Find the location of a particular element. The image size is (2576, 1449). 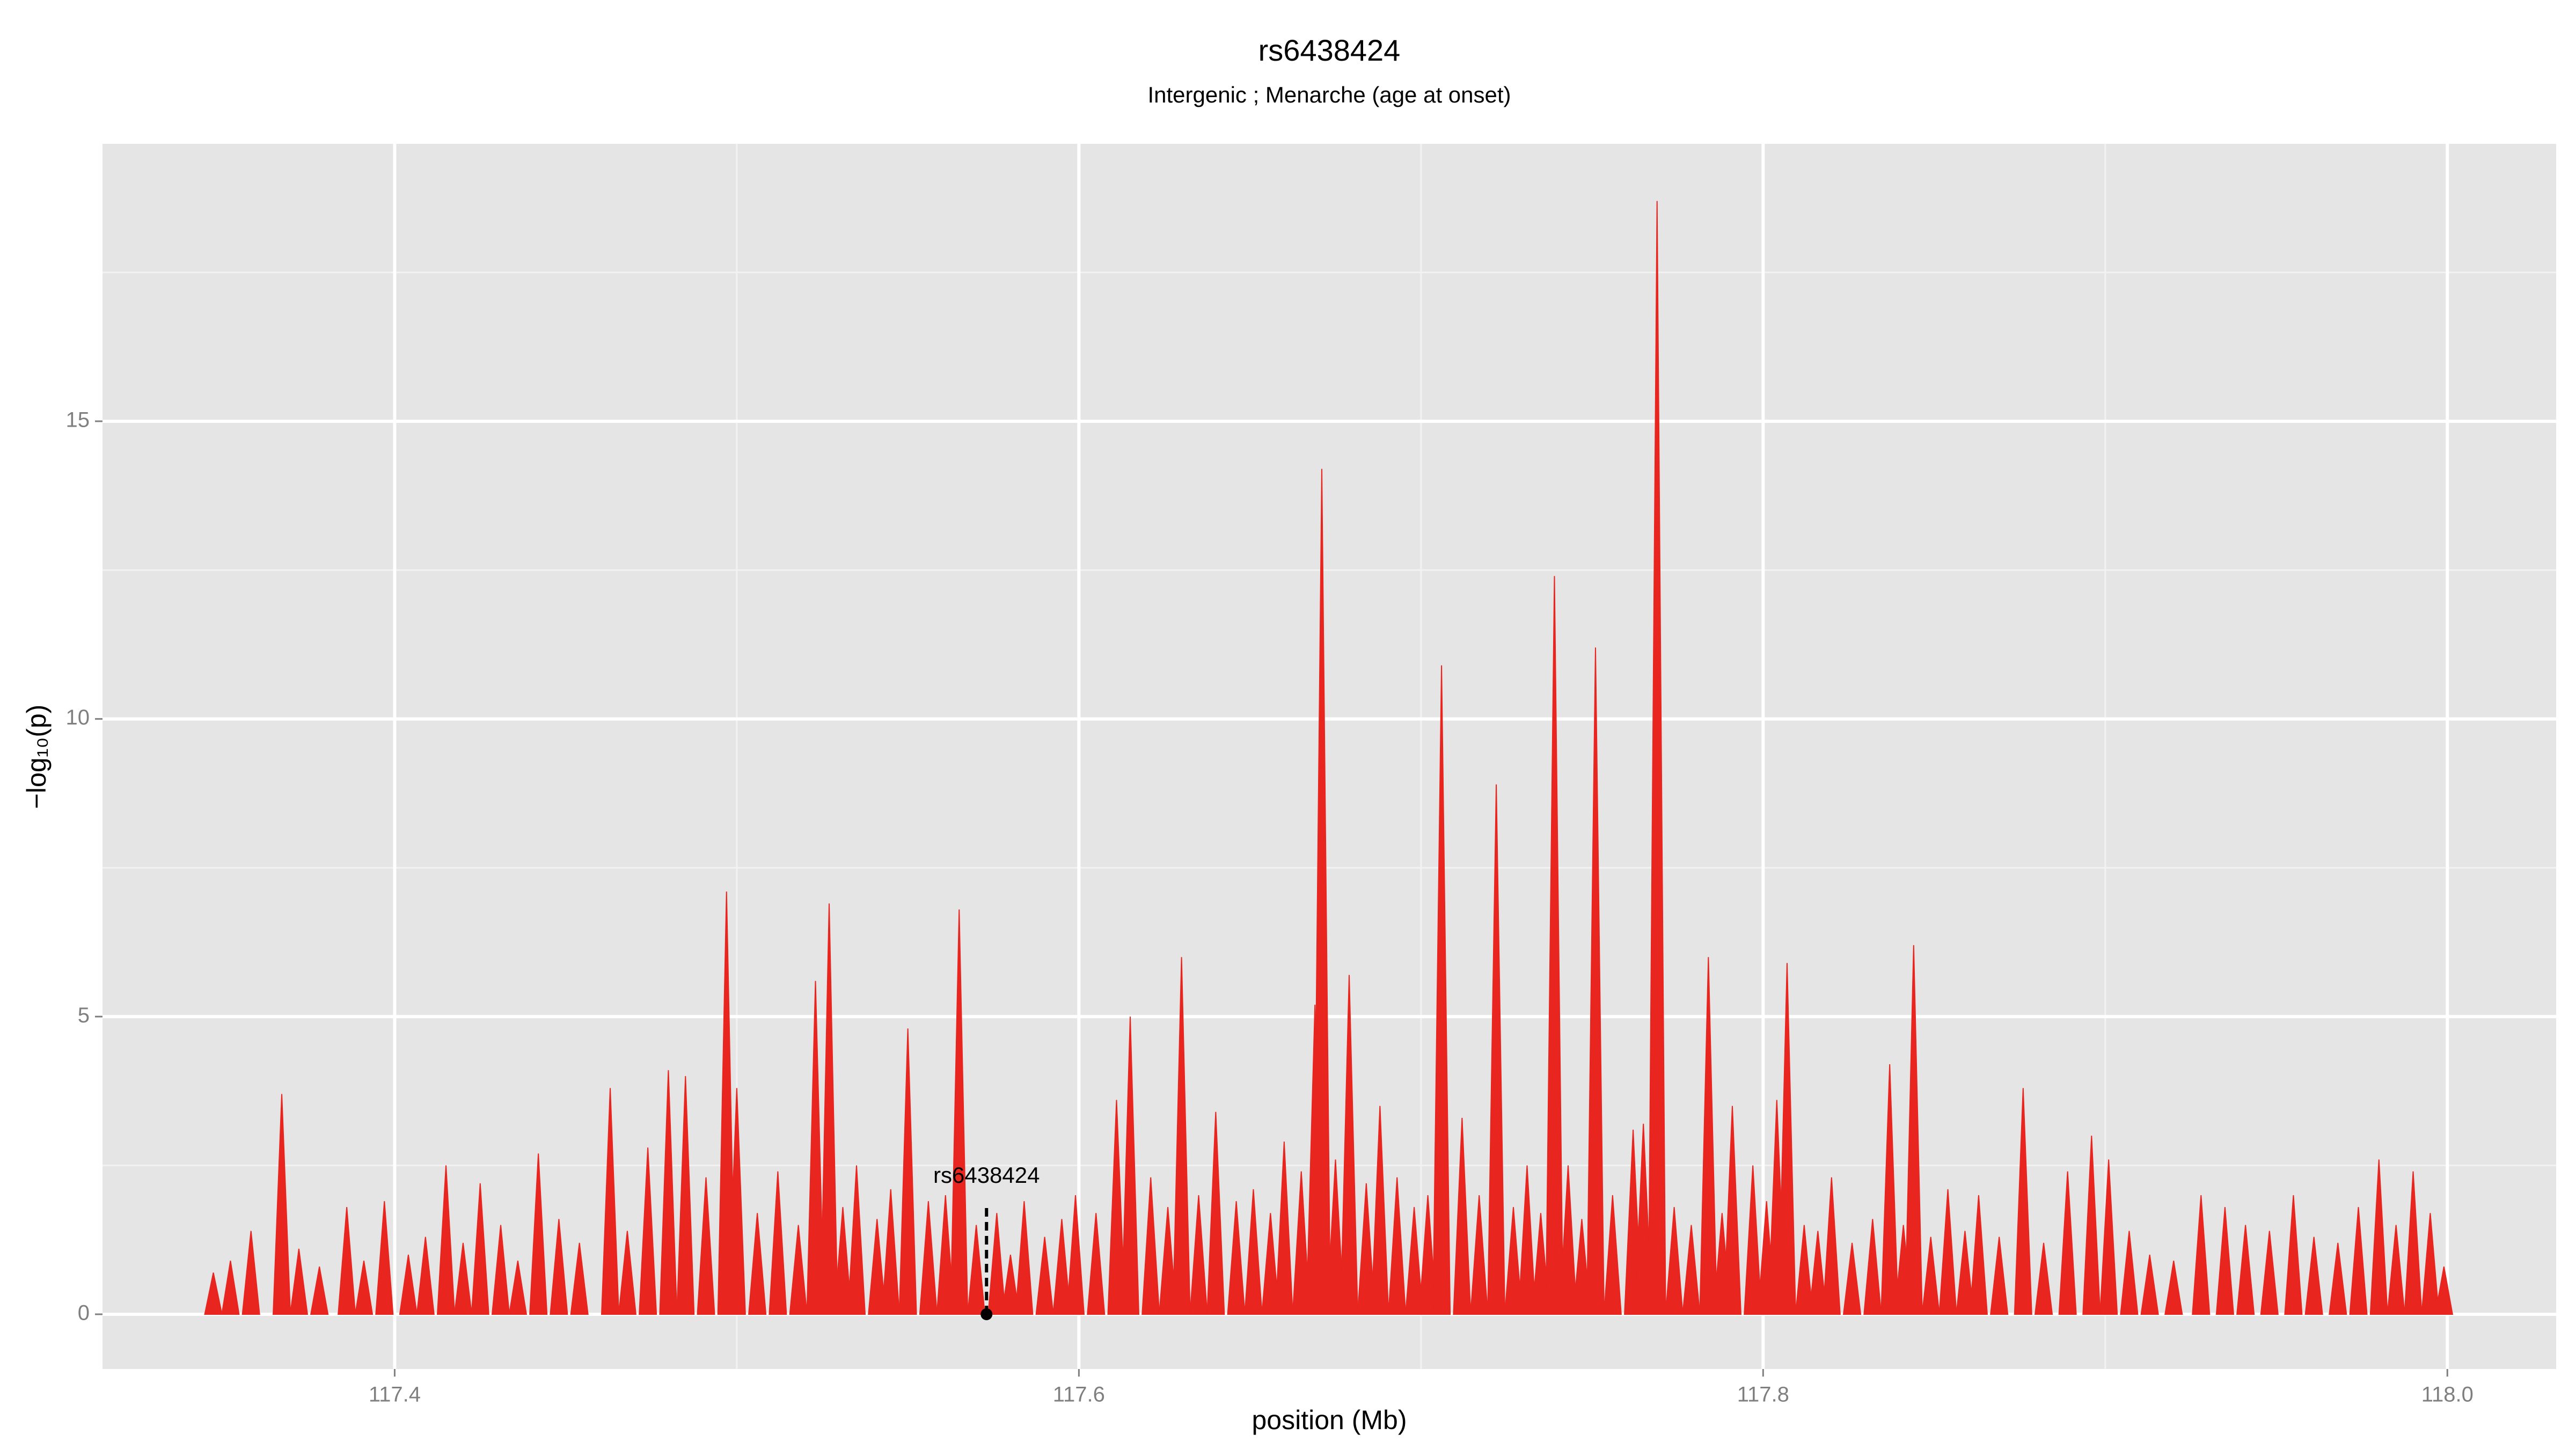

x-tick-label: 117.8 is located at coordinates (1763, 1395).